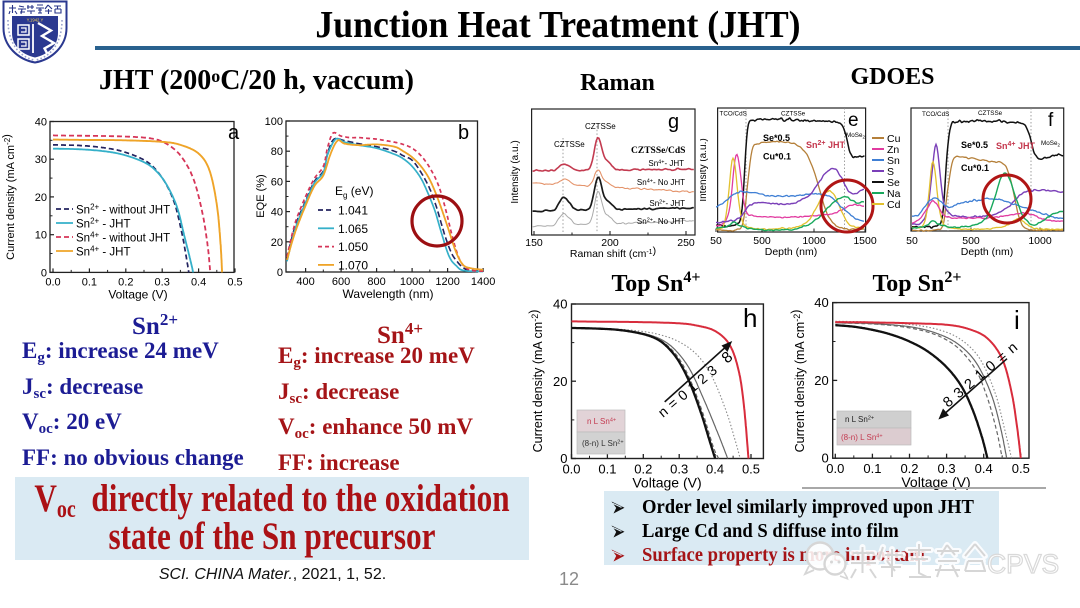 This screenshot has width=1080, height=608. What do you see at coordinates (865, 241) in the screenshot?
I see `svg-text: 1500` at bounding box center [865, 241].